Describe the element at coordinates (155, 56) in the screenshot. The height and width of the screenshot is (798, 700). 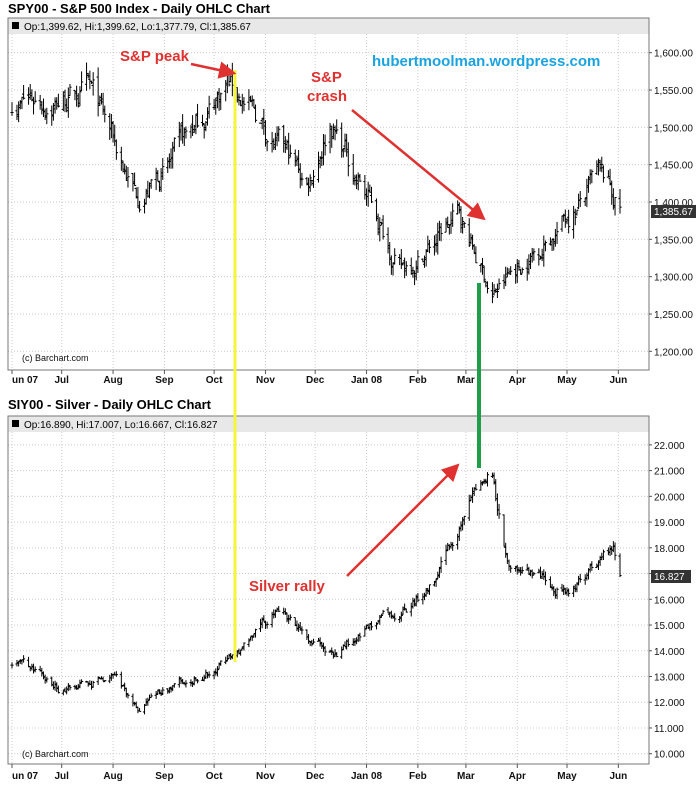
I see `sp-peak-label: S&P peak` at that location.